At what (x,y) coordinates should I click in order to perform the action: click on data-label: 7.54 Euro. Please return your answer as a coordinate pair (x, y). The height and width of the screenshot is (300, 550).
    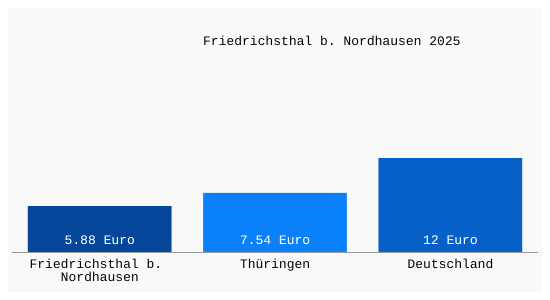
    Looking at the image, I should click on (275, 240).